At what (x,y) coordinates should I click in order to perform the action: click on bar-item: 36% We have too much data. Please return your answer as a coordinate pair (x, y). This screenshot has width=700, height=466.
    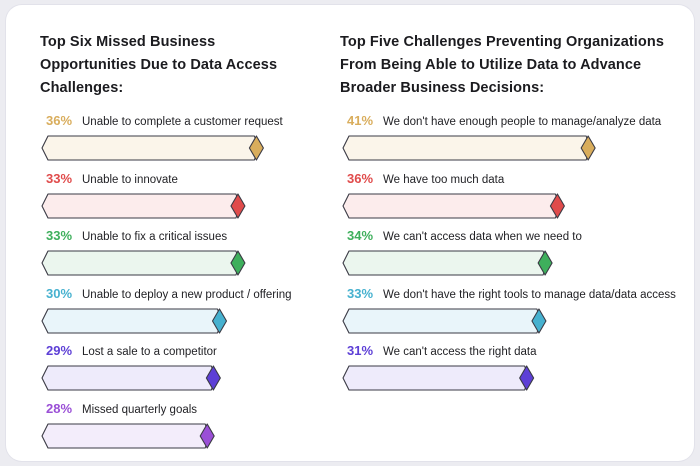
    Looking at the image, I should click on (506, 195).